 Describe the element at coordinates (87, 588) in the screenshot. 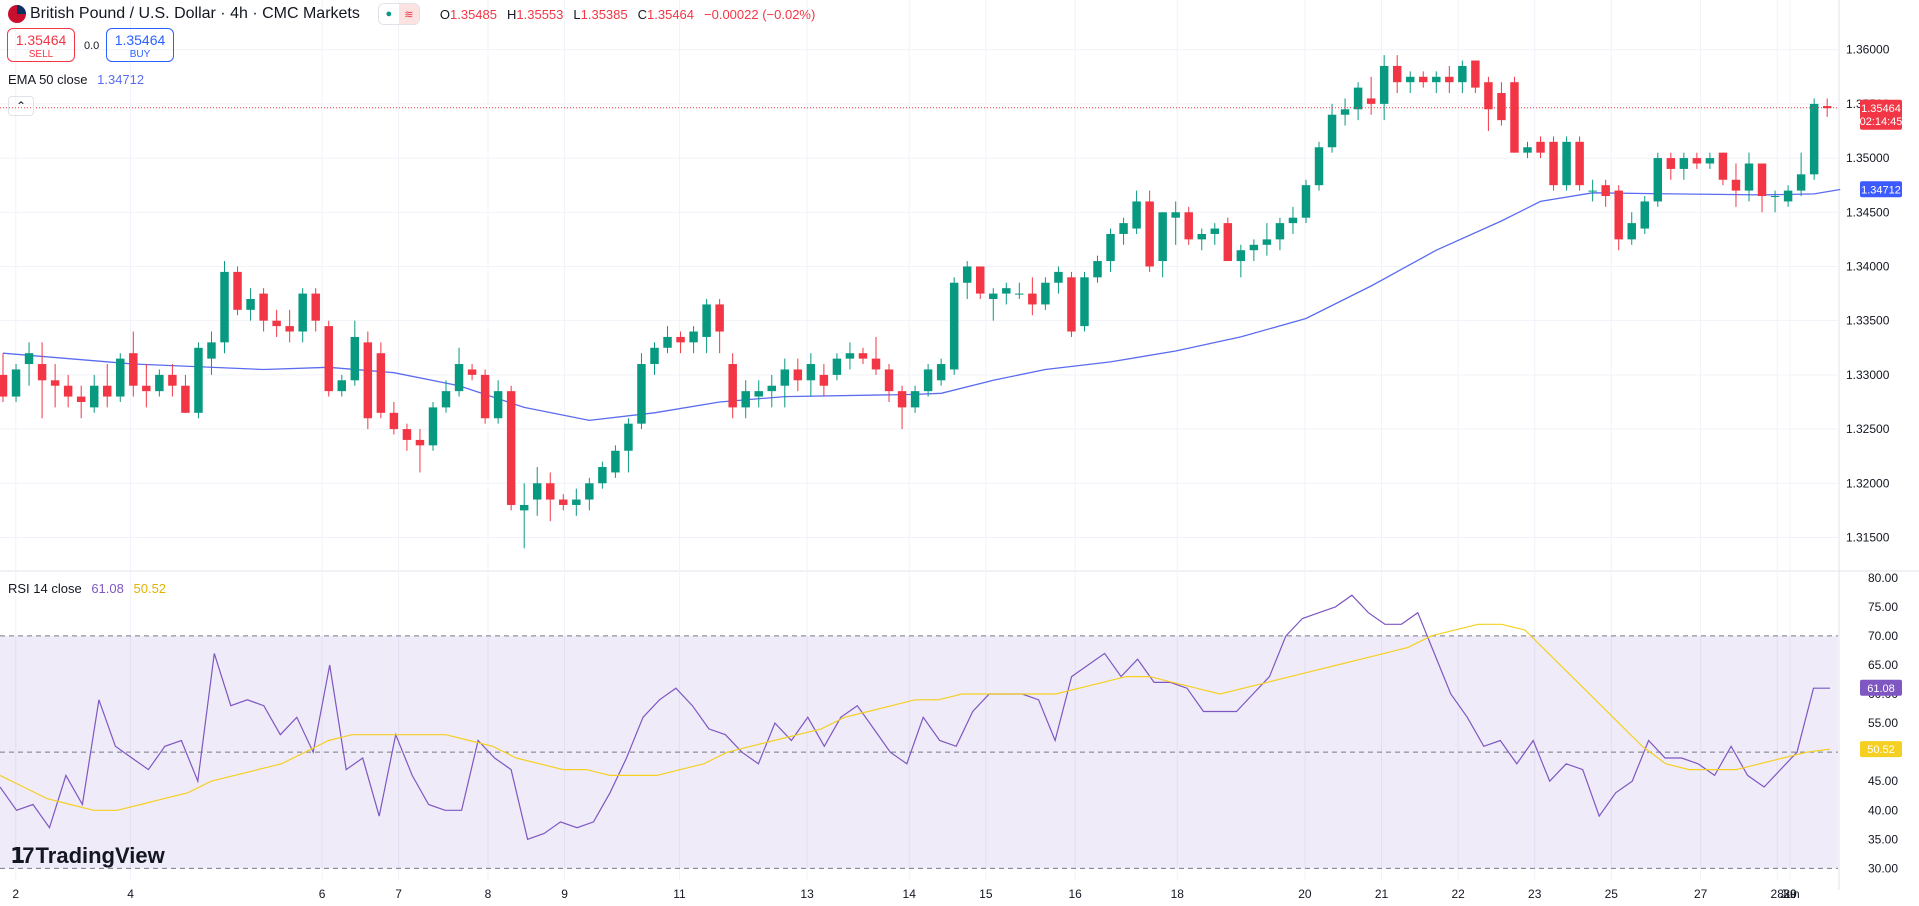

I see `rsi-legend: RSI 14 close 61.08 50.52` at that location.